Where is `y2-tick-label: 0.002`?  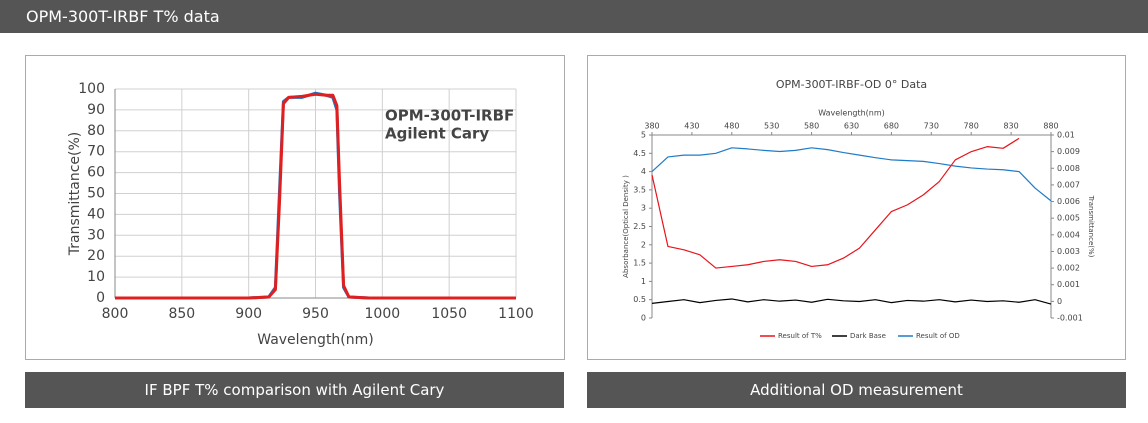
y2-tick-label: 0.002 is located at coordinates (1068, 268).